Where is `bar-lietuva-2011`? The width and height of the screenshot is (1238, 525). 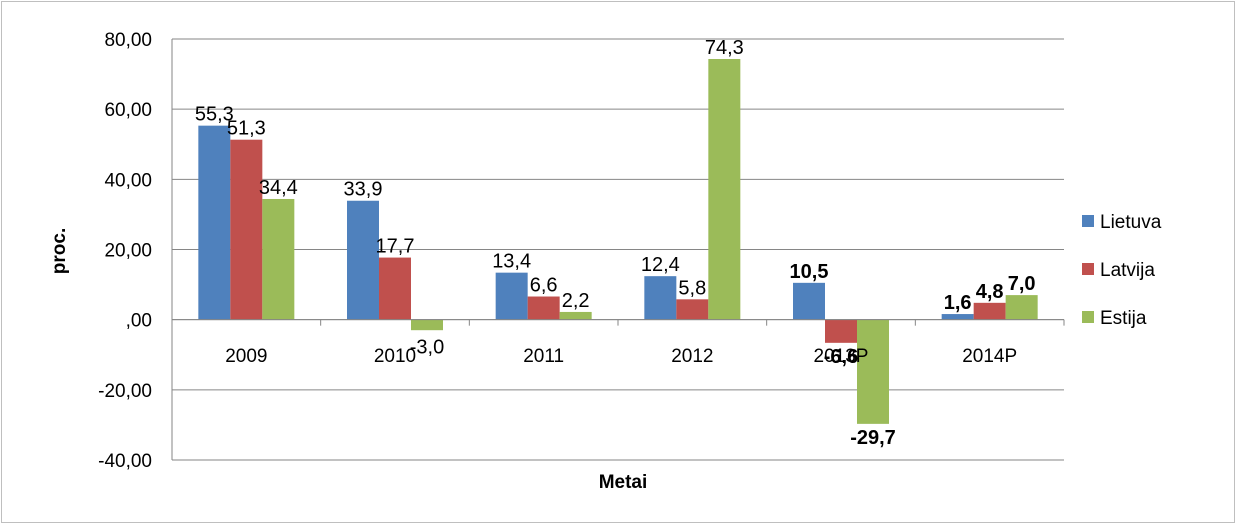 bar-lietuva-2011 is located at coordinates (511, 296).